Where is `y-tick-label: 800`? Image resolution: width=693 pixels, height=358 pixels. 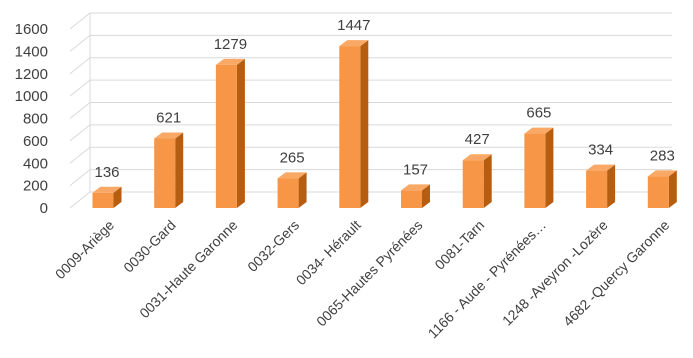 y-tick-label: 800 is located at coordinates (35, 119).